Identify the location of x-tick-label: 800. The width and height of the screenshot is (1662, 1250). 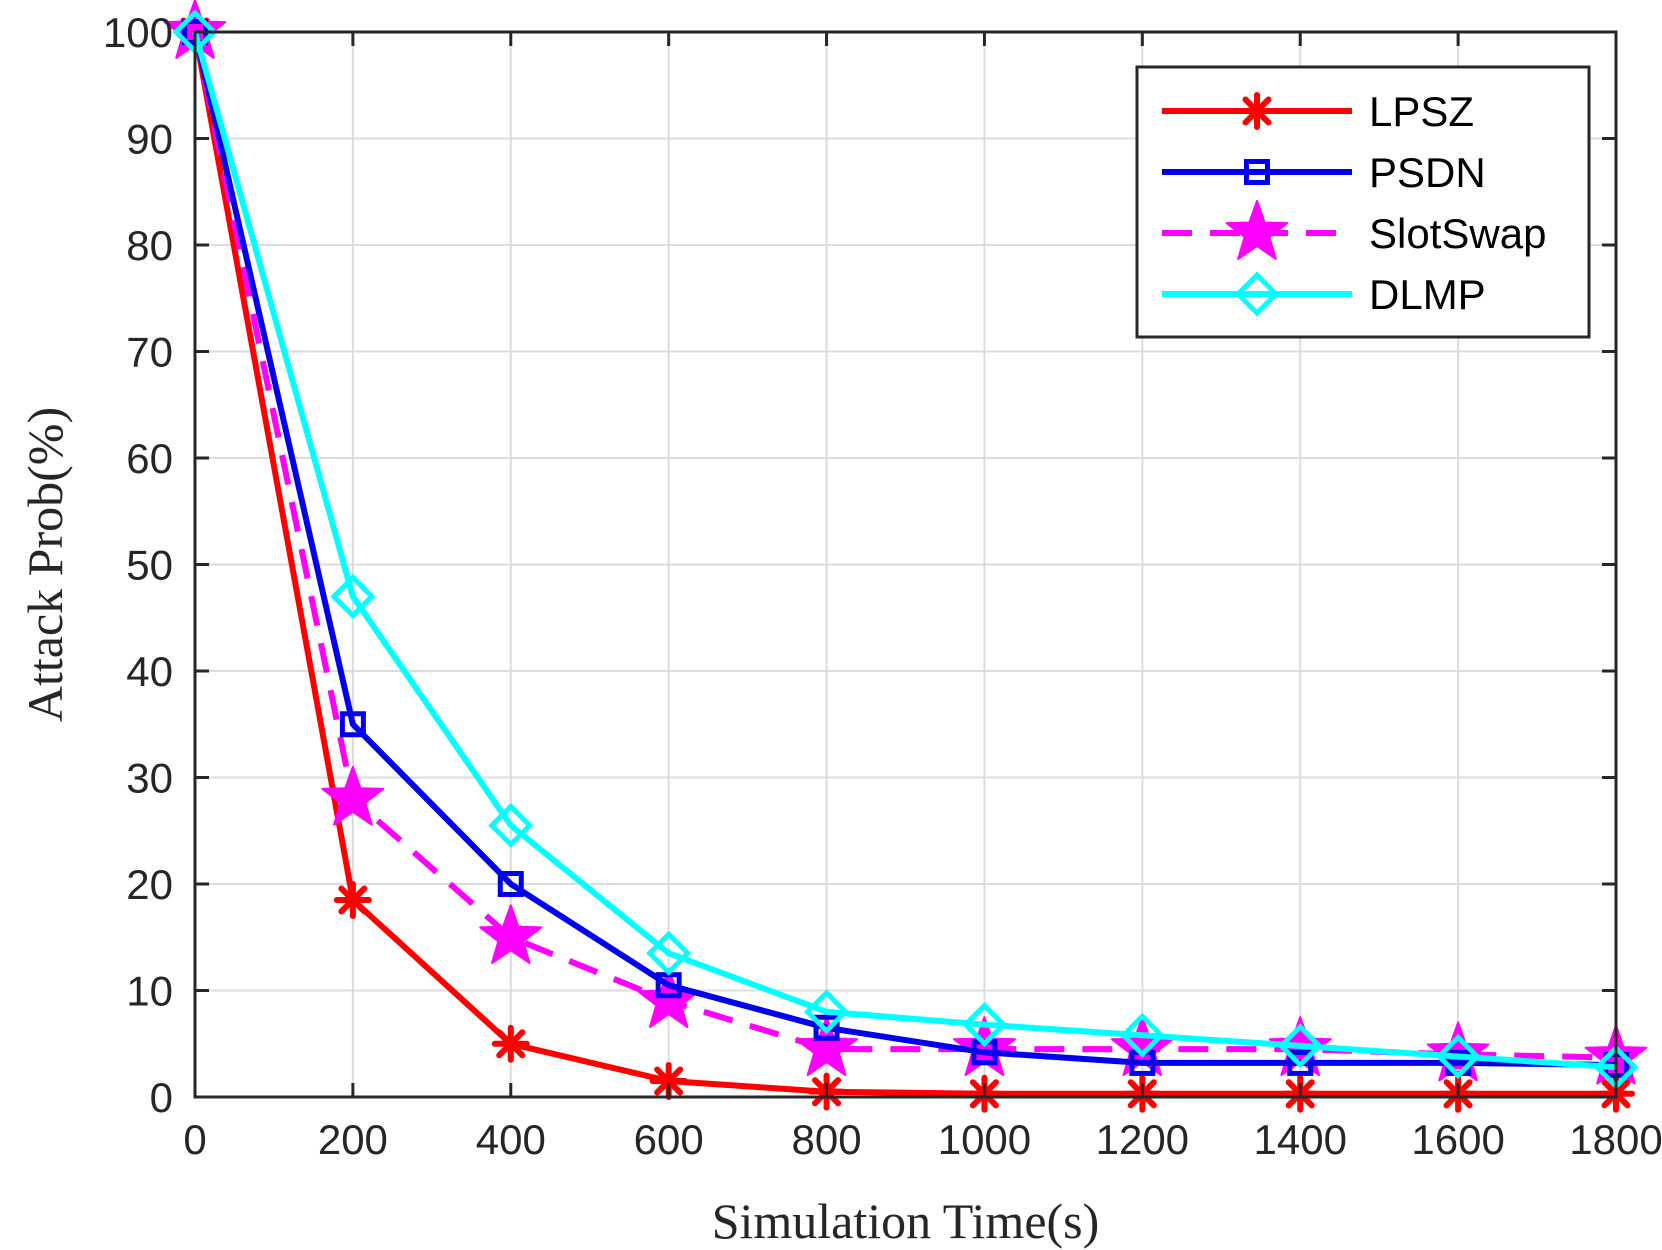
(827, 1139).